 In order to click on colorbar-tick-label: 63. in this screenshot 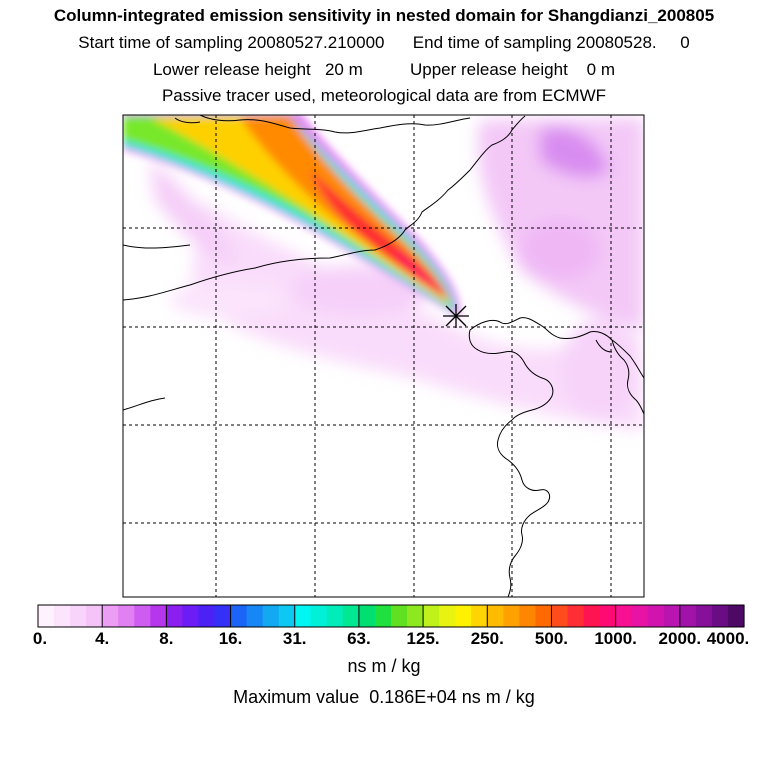, I will do `click(359, 638)`.